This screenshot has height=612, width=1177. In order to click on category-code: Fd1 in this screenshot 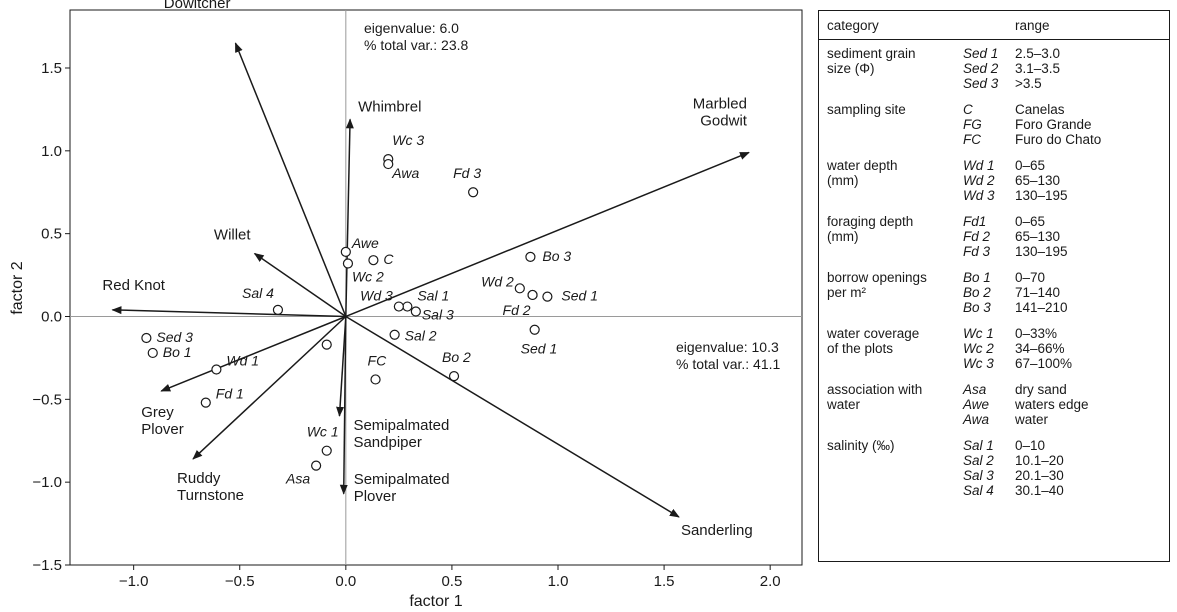, I will do `click(975, 221)`.